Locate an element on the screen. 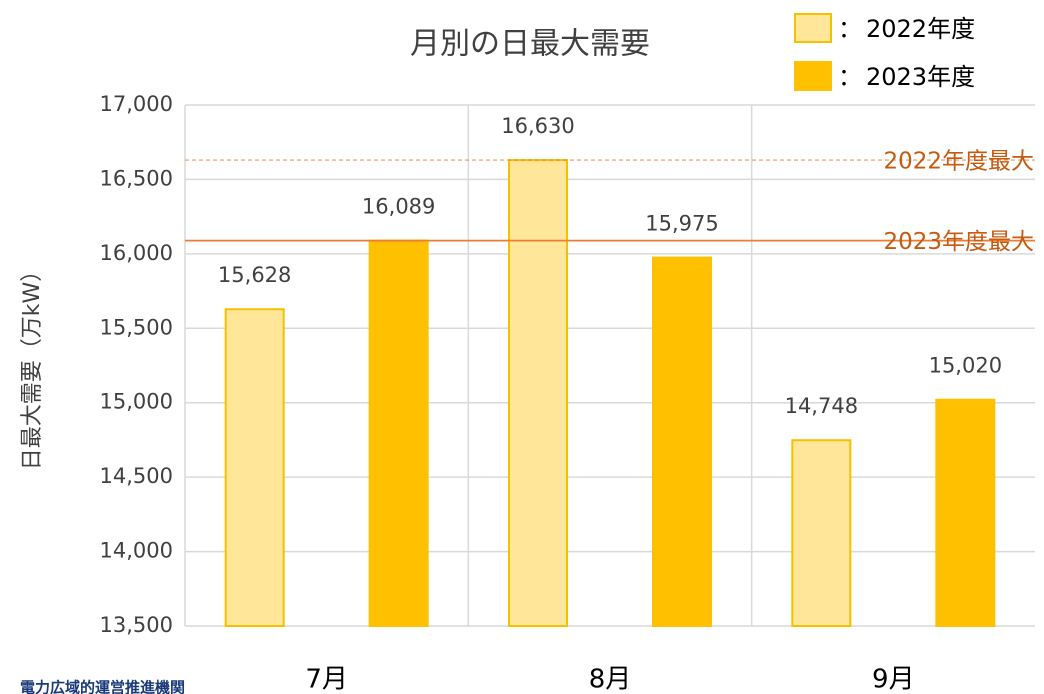  y-tick-label: 14,500 is located at coordinates (136, 476).